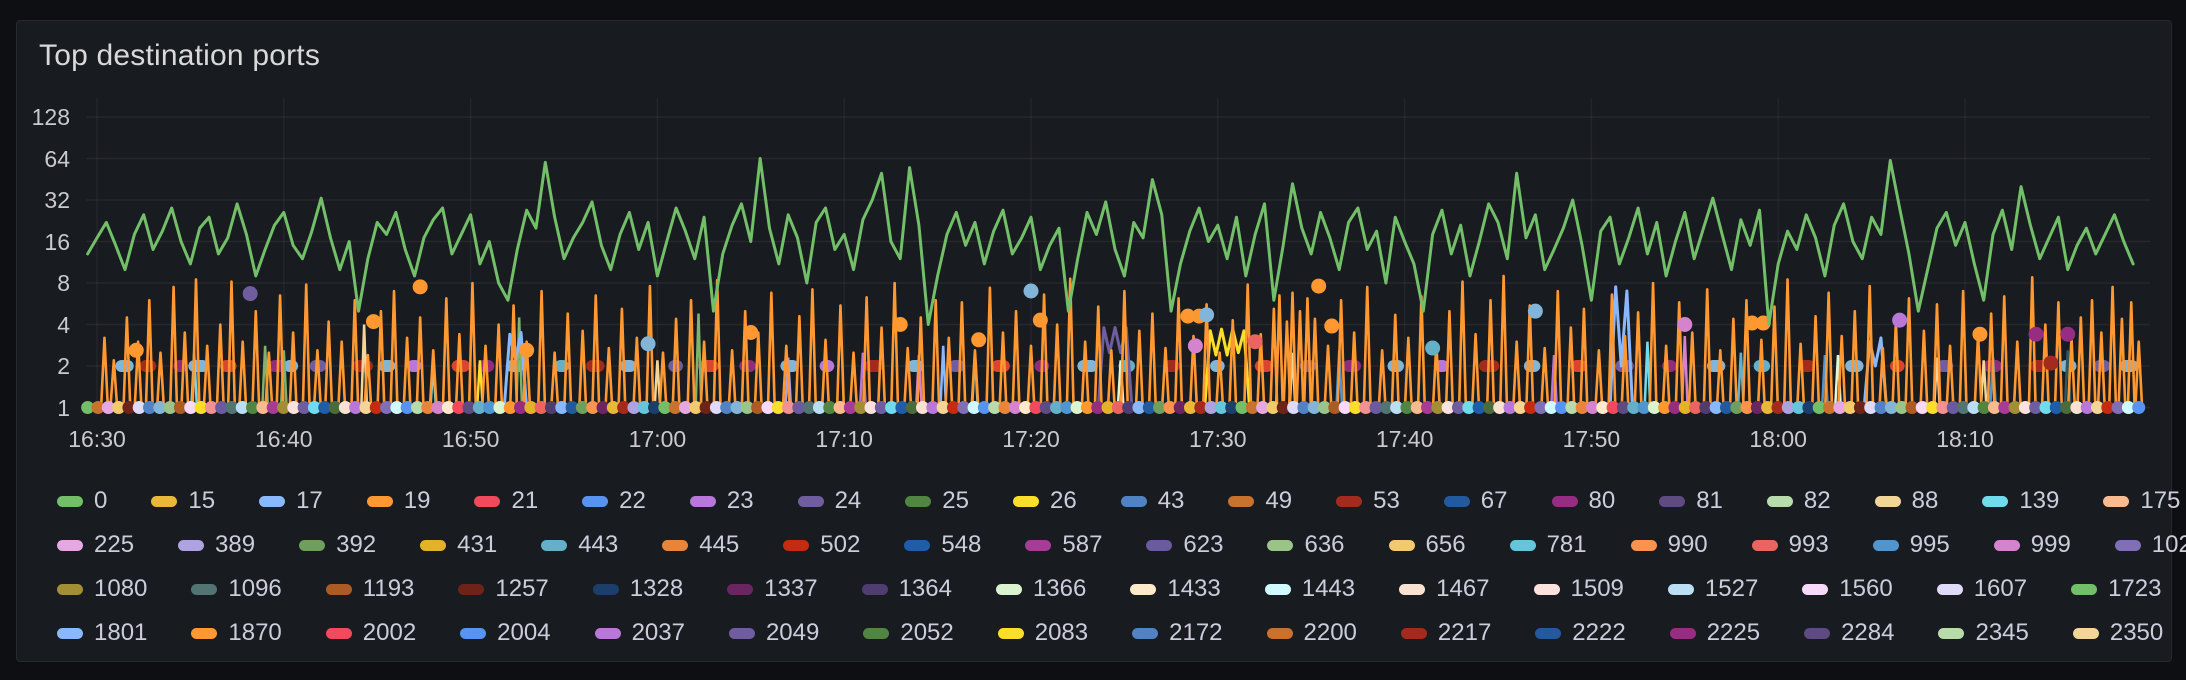 This screenshot has height=680, width=2186. I want to click on legend-item-431: 431, so click(458, 545).